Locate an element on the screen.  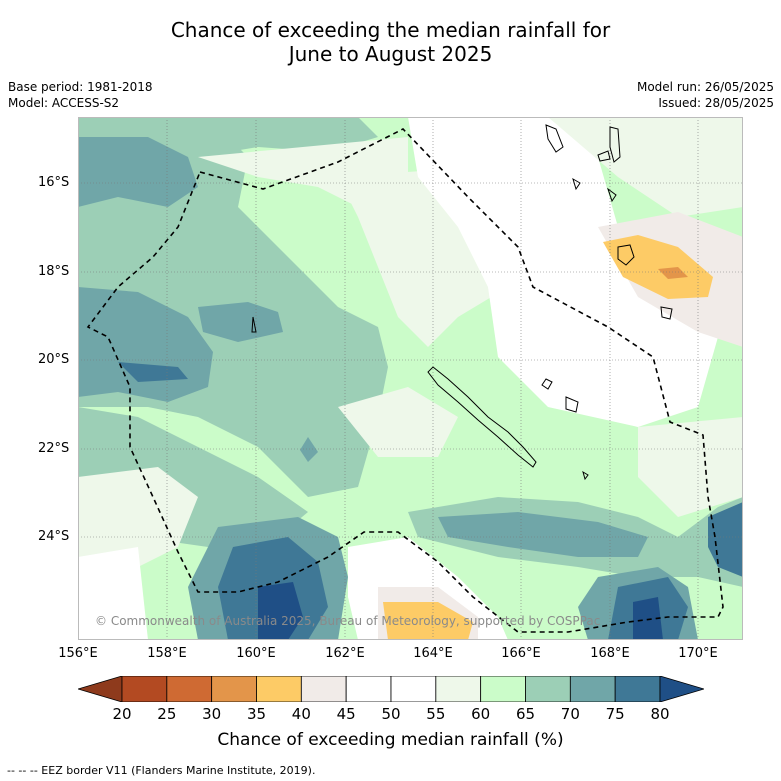
colorbar-tick-60: 60 is located at coordinates (481, 714).